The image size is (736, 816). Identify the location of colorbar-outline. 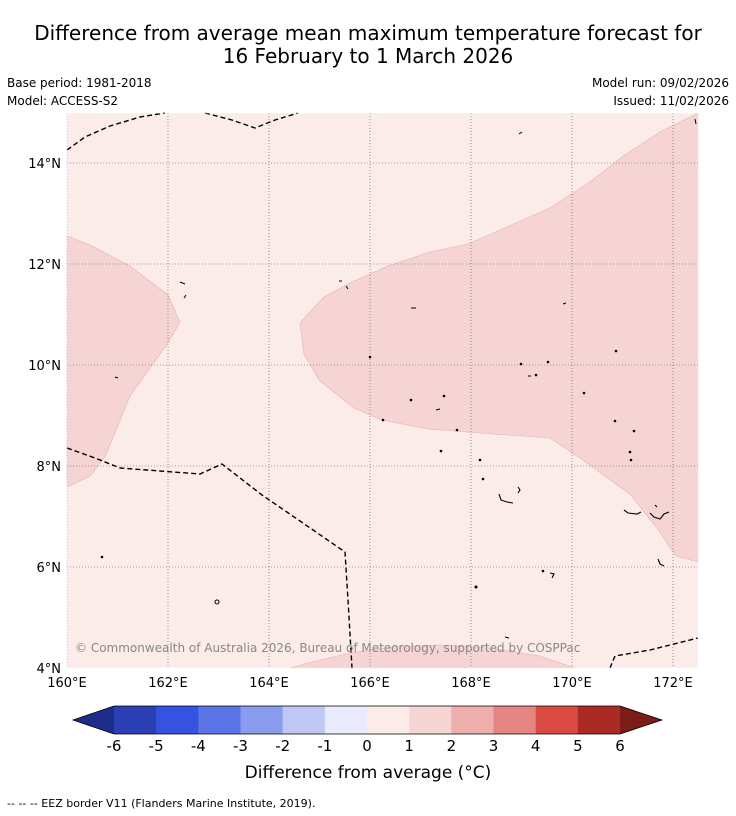
(367, 720).